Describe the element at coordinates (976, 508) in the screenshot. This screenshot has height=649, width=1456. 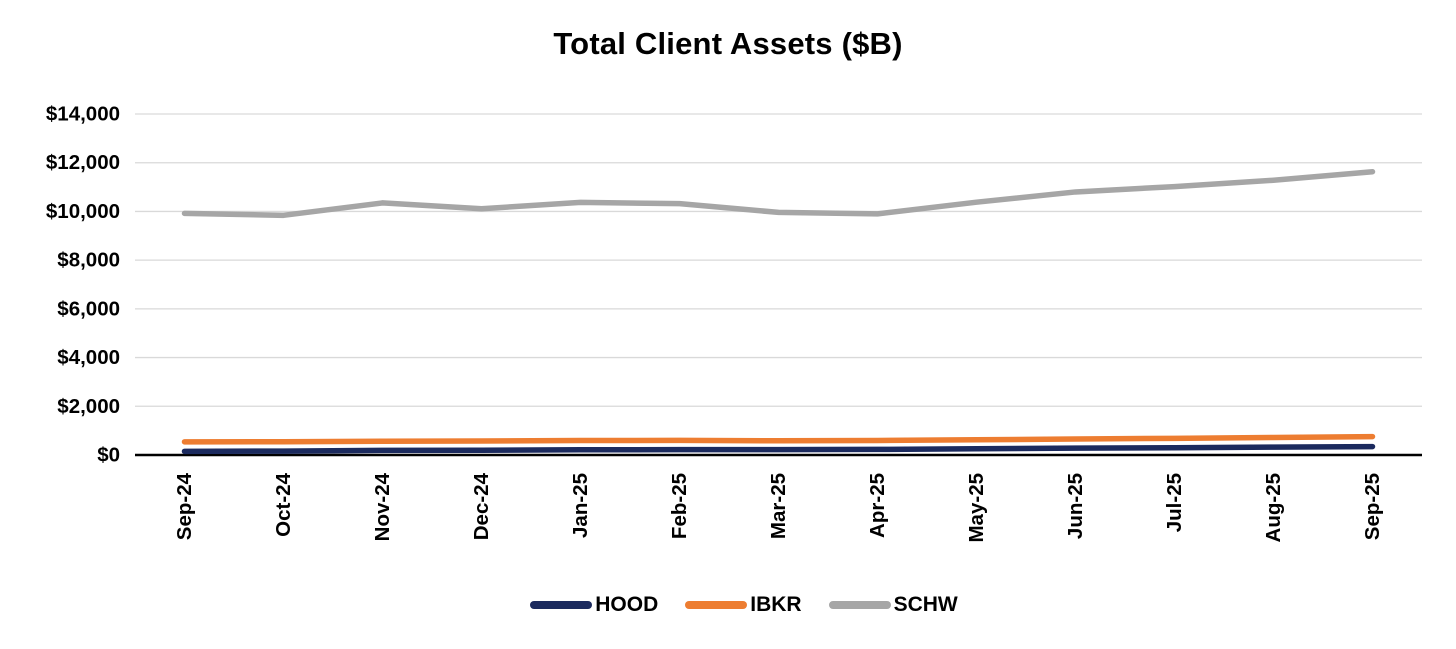
I see `x-axis-label: May-25` at that location.